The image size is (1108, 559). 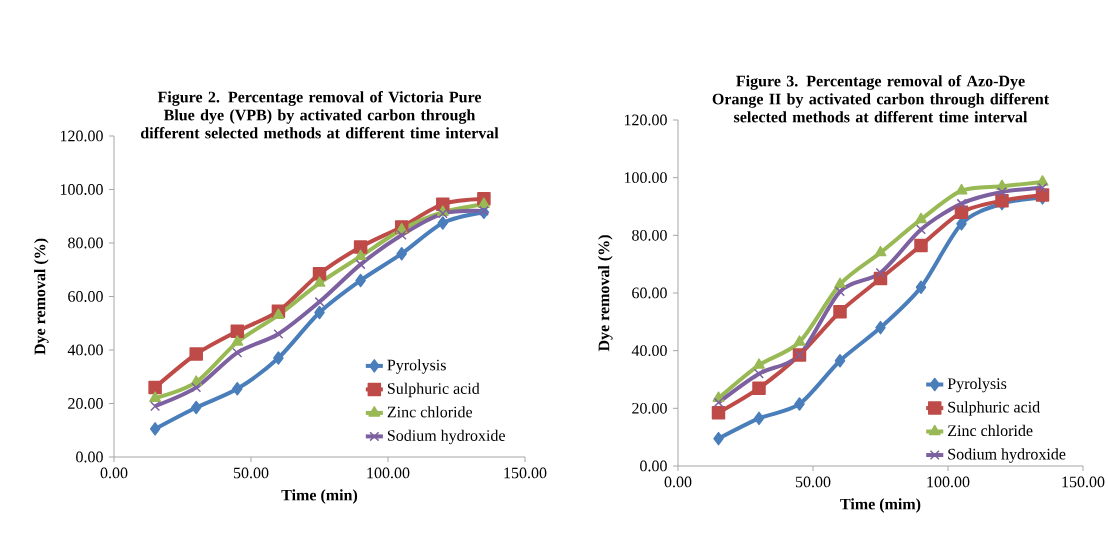 I want to click on x-axis-title: Time (mim), so click(x=880, y=505).